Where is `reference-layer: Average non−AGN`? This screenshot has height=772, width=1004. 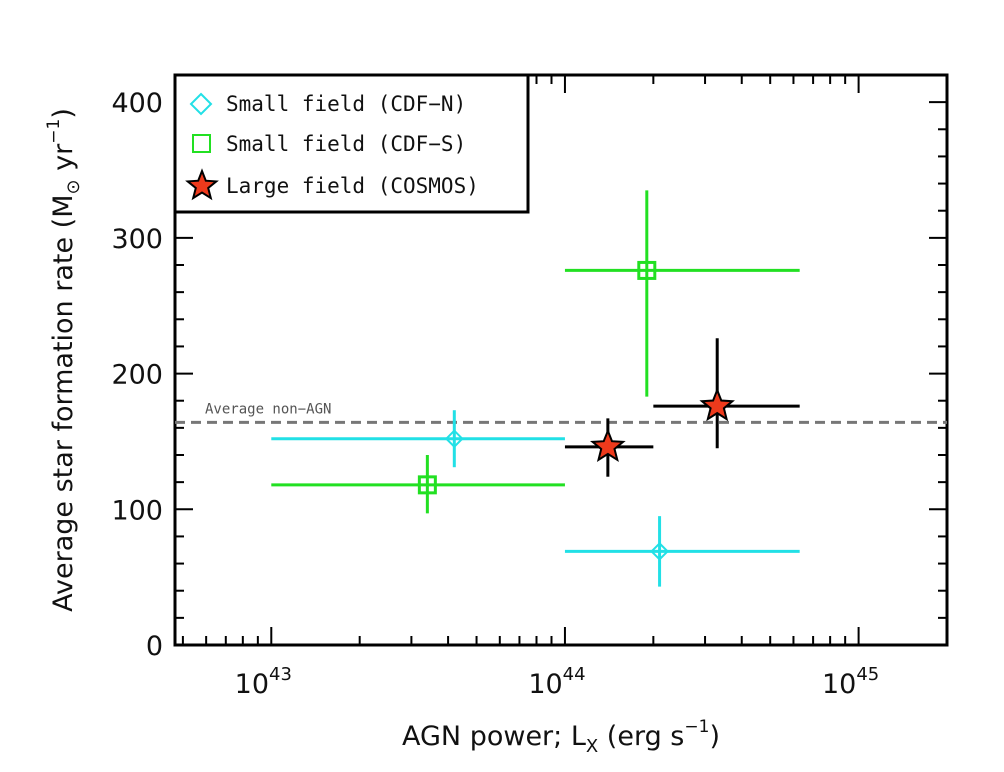 reference-layer: Average non−AGN is located at coordinates (561, 412).